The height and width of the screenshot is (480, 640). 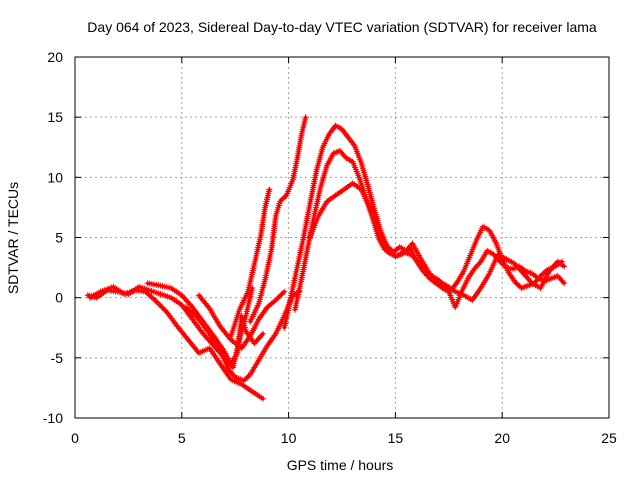 I want to click on x-tick-label: 5, so click(x=182, y=438).